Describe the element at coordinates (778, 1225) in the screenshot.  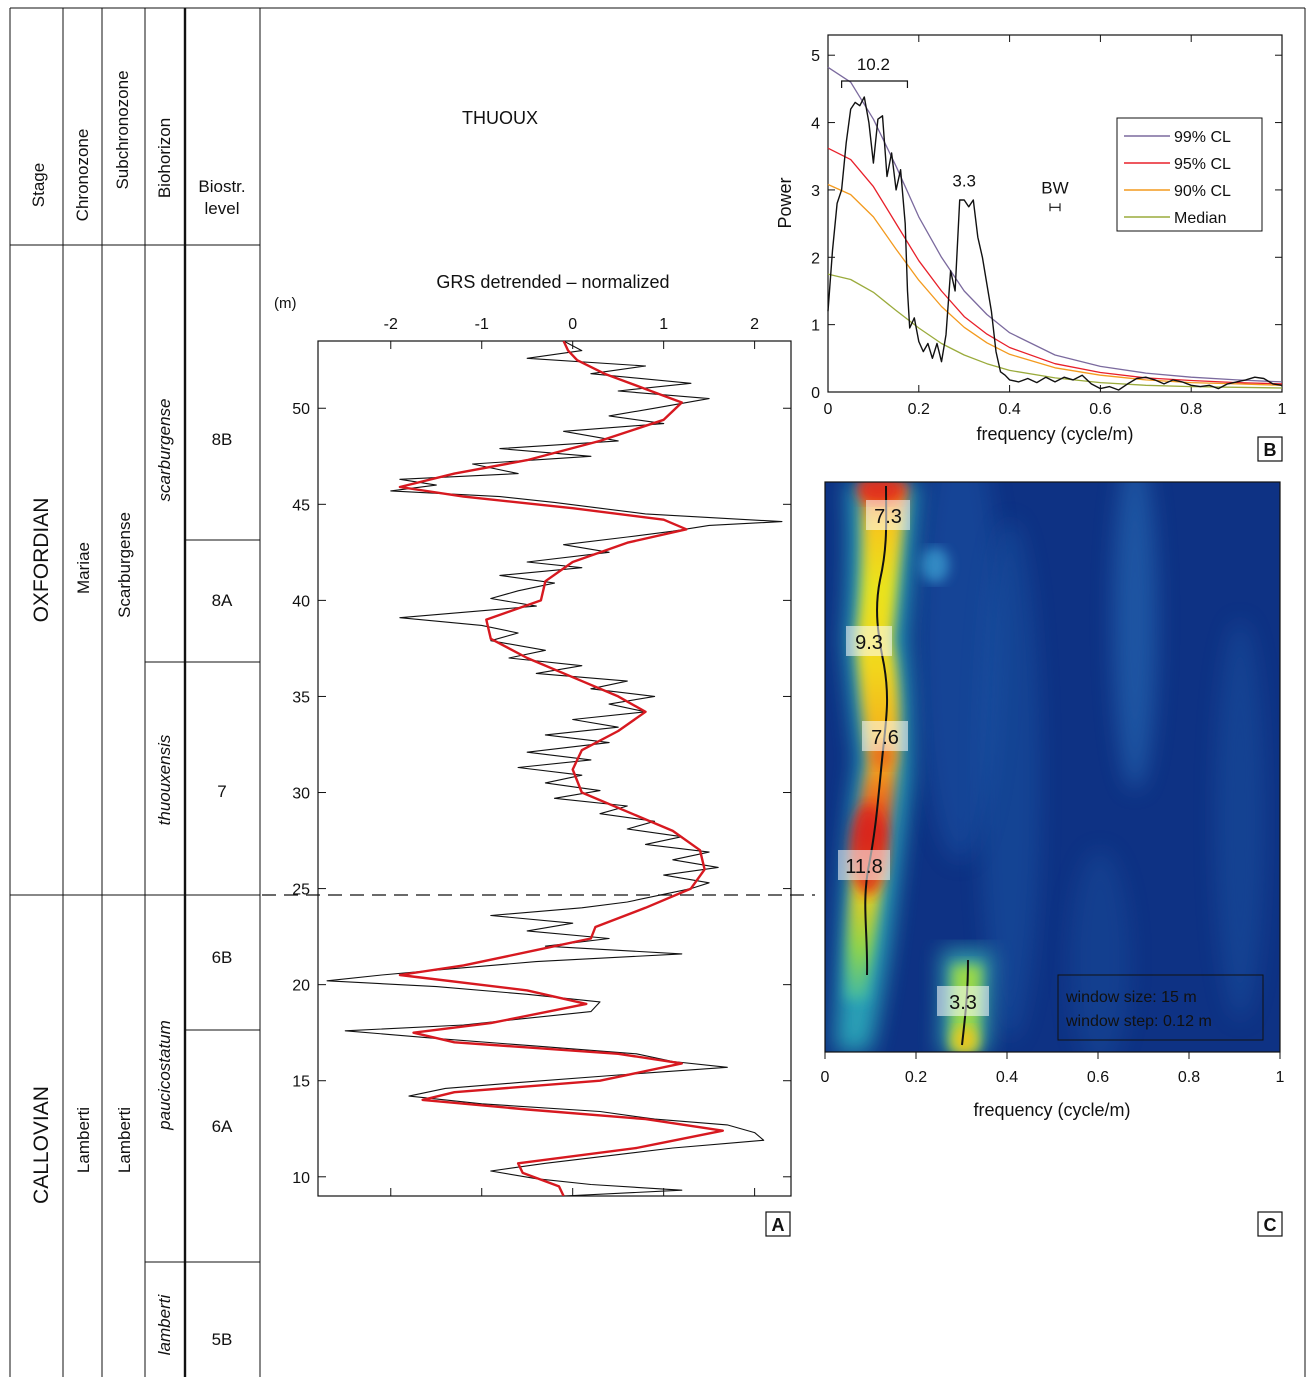
I see `panel-a-label: A` at that location.